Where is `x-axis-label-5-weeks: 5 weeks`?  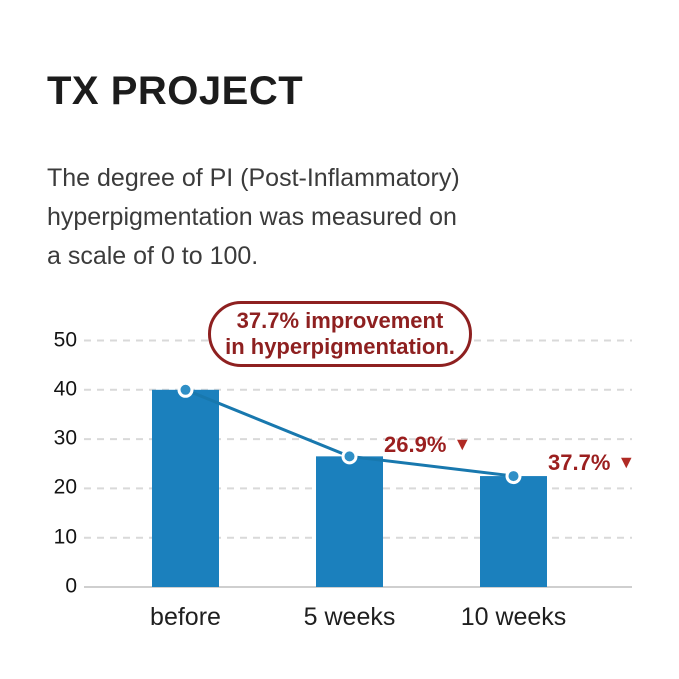 x-axis-label-5-weeks: 5 weeks is located at coordinates (349, 617).